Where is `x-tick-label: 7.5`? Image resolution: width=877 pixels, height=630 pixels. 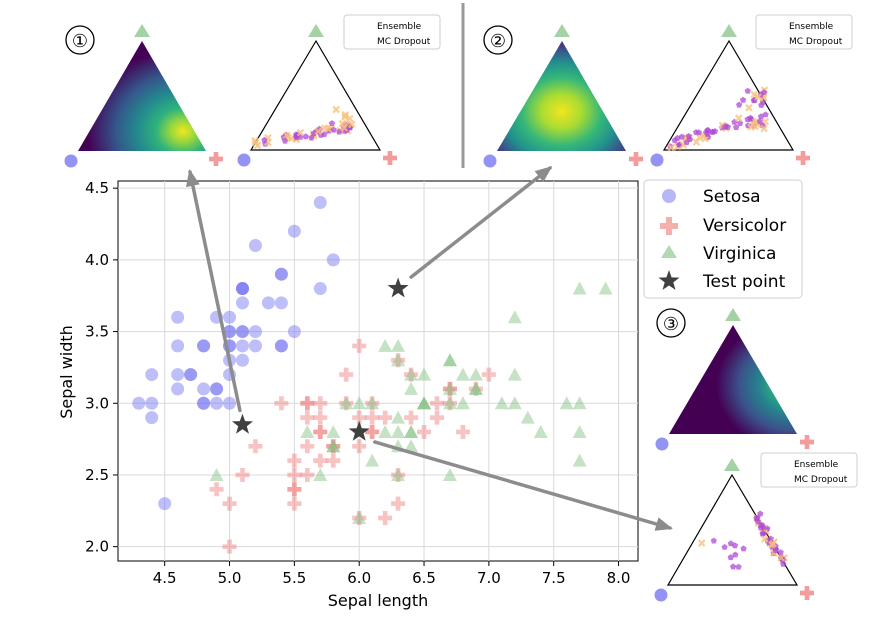
x-tick-label: 7.5 is located at coordinates (554, 578).